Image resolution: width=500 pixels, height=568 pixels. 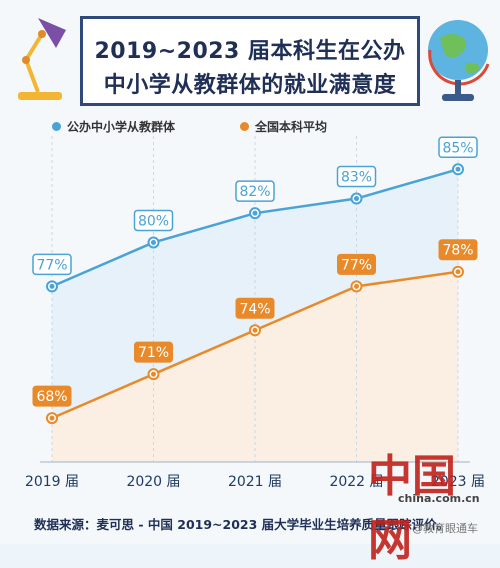 I want to click on data-label-series2-2: 71%, so click(x=153, y=353).